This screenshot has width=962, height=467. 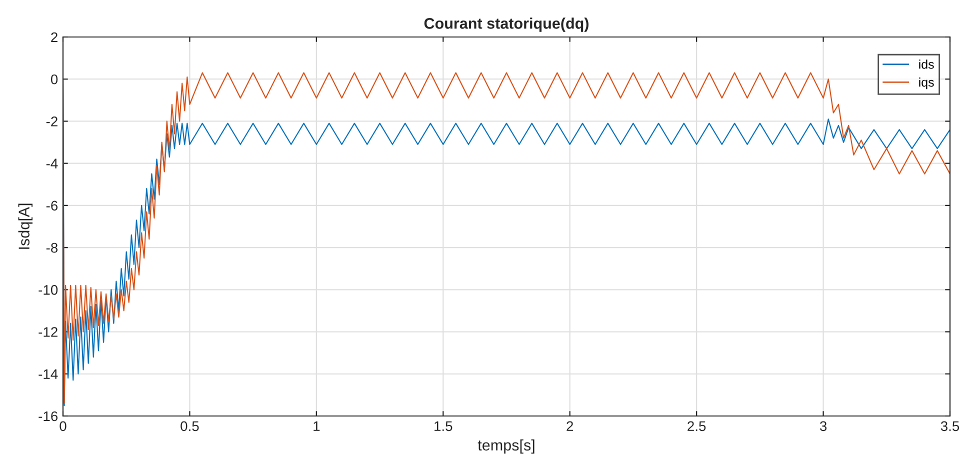 I want to click on x-tick-label: 2, so click(x=570, y=426).